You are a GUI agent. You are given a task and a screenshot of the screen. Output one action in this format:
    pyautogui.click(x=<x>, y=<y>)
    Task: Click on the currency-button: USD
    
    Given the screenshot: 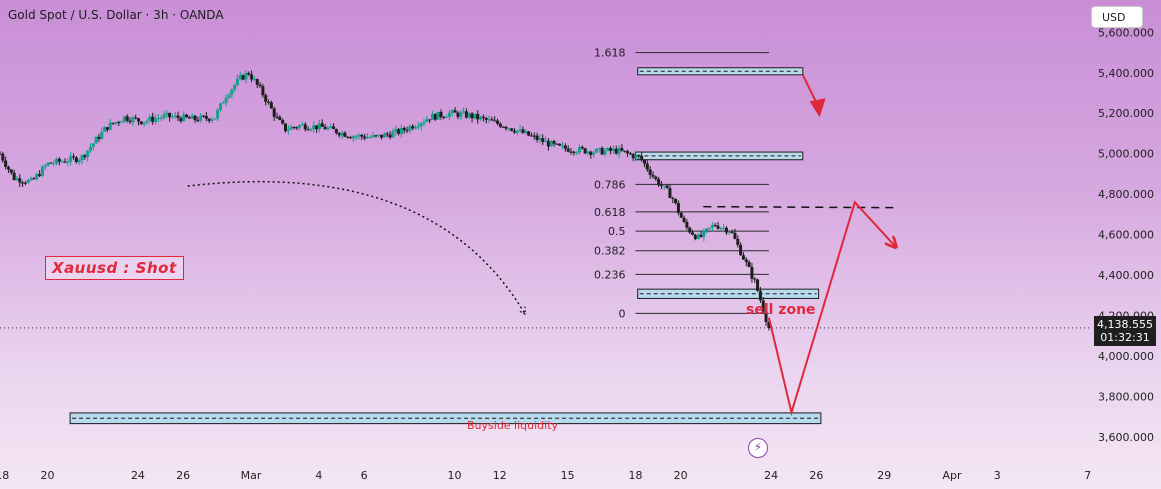 What is the action you would take?
    pyautogui.click(x=1117, y=17)
    